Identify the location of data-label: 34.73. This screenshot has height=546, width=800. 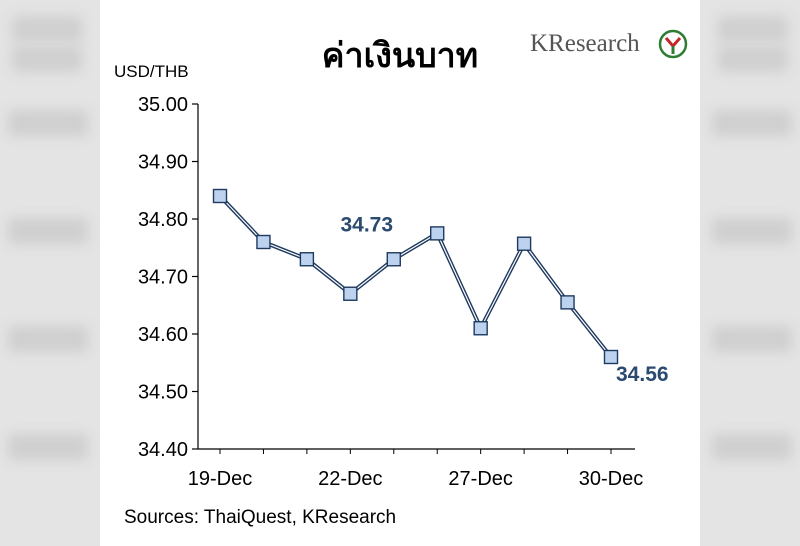
(366, 224).